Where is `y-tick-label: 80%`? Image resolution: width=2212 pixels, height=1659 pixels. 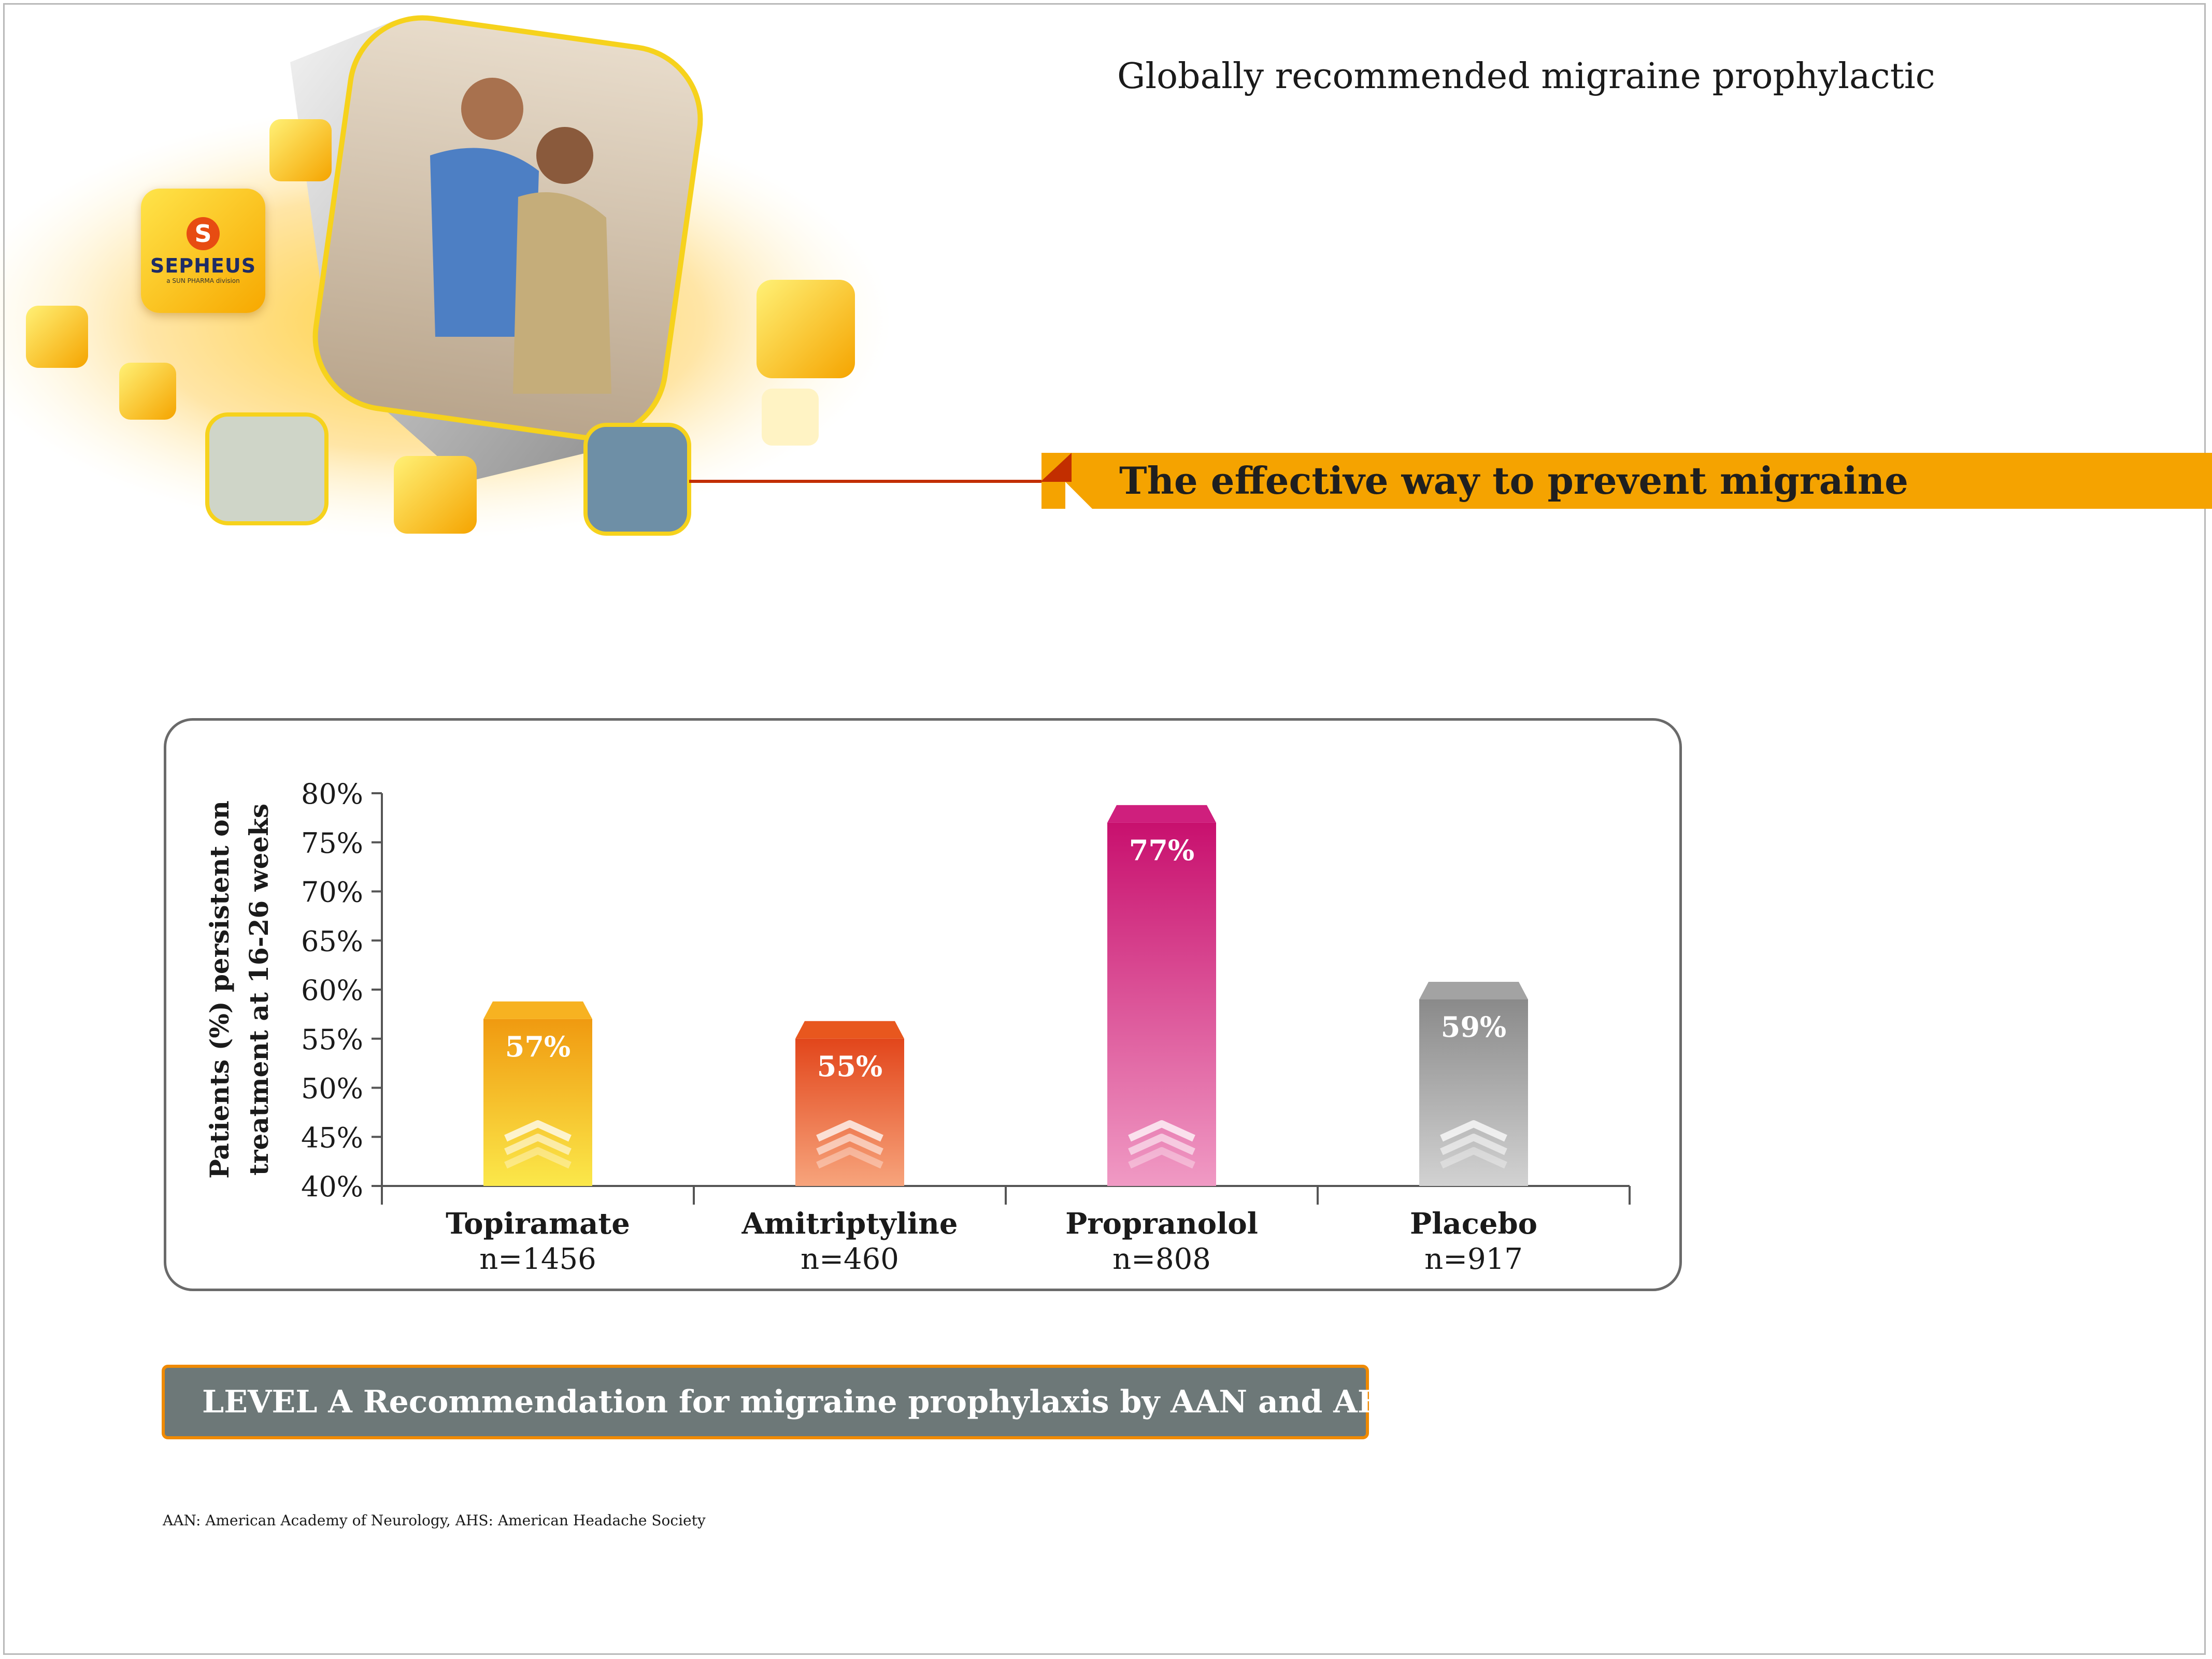
y-tick-label: 80% is located at coordinates (332, 794).